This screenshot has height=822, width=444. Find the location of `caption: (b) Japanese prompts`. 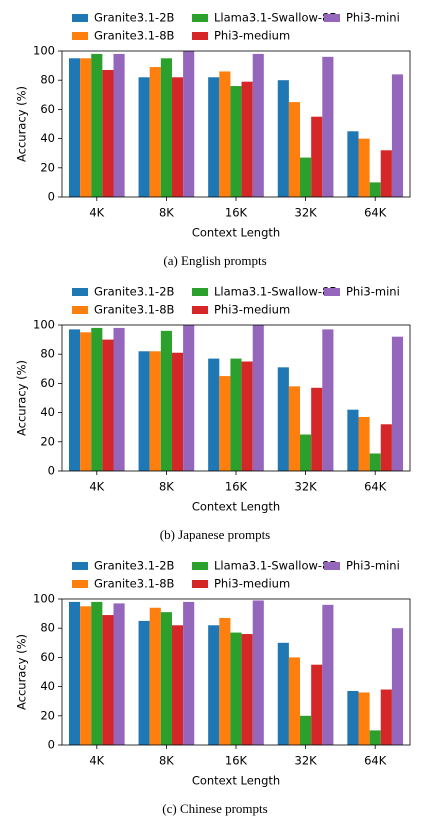

caption: (b) Japanese prompts is located at coordinates (215, 534).